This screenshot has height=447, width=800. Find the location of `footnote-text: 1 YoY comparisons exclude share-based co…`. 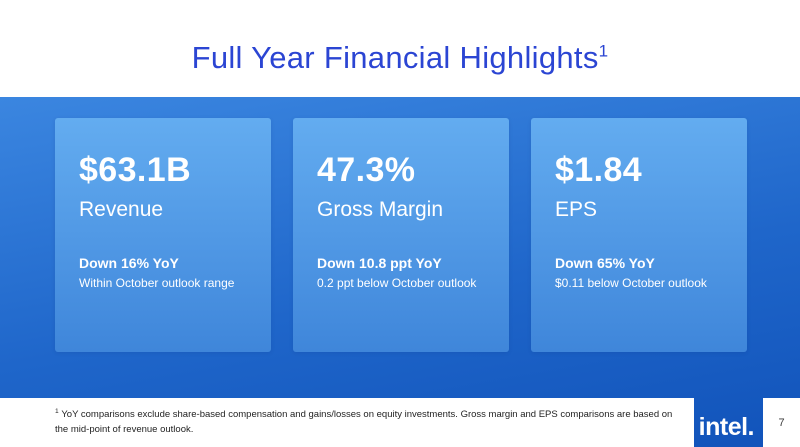

footnote-text: 1 YoY comparisons exclude share-based co… is located at coordinates (370, 422).